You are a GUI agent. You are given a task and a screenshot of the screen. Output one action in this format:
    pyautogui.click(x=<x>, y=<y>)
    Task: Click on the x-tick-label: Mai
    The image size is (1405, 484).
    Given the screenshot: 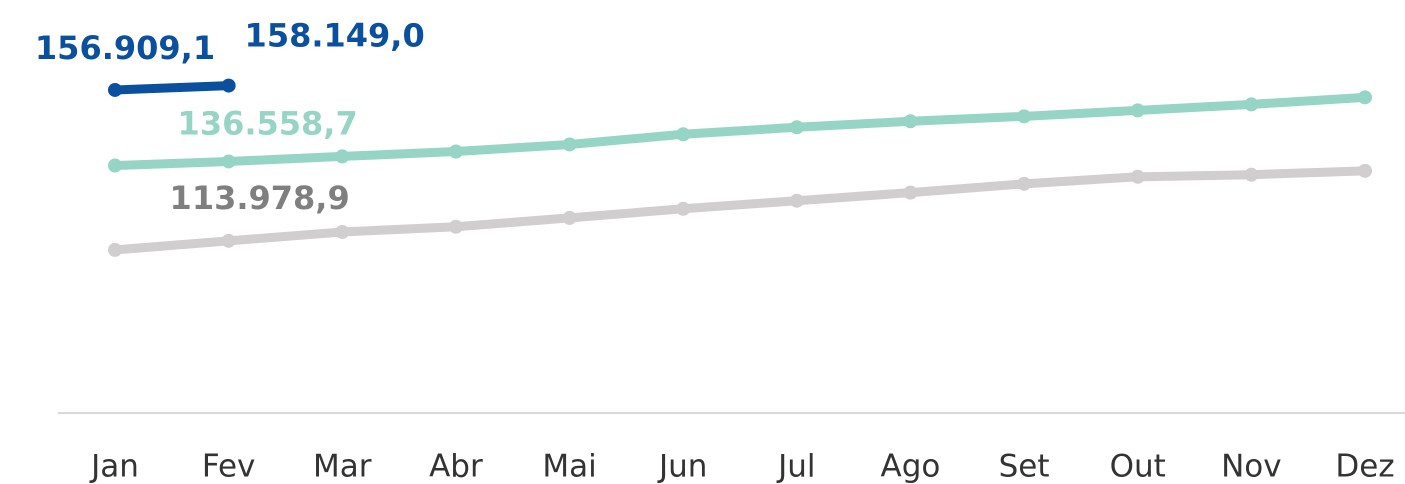 What is the action you would take?
    pyautogui.click(x=569, y=466)
    